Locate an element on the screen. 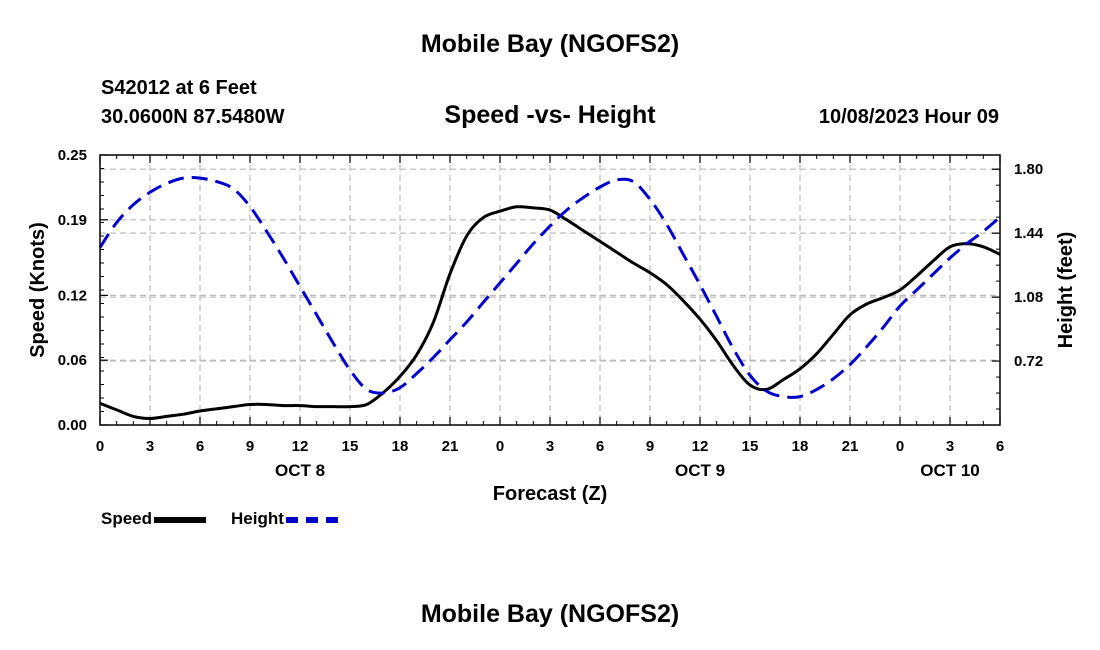 This screenshot has width=1100, height=650. y-right-tick-label: 1.08 is located at coordinates (1028, 297).